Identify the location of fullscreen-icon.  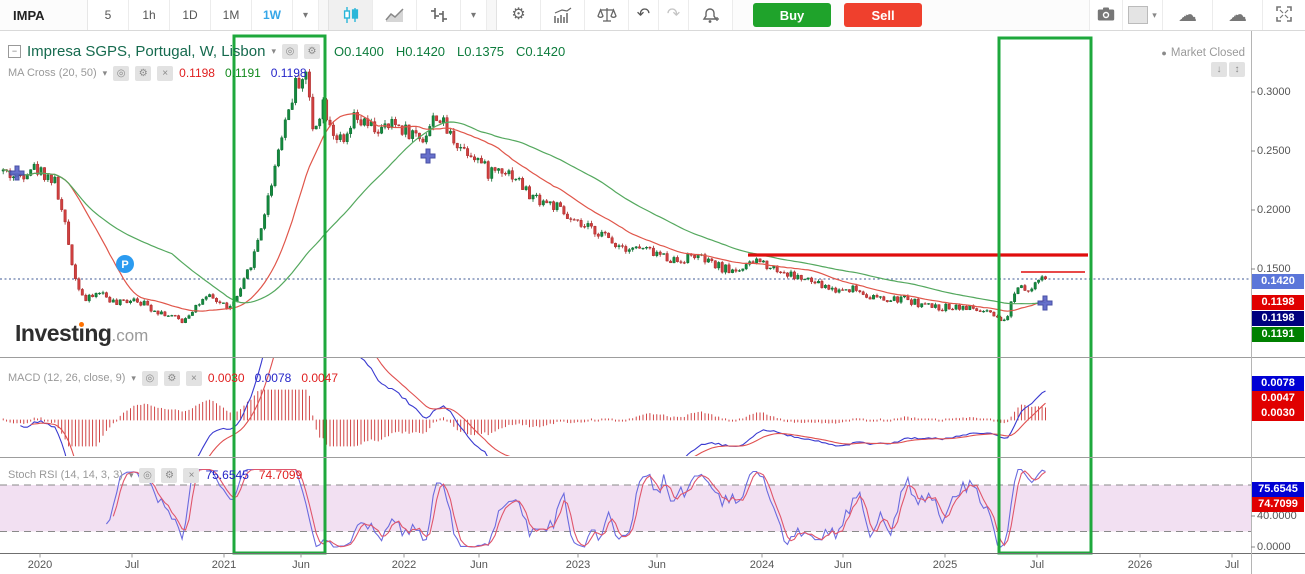
(1284, 15).